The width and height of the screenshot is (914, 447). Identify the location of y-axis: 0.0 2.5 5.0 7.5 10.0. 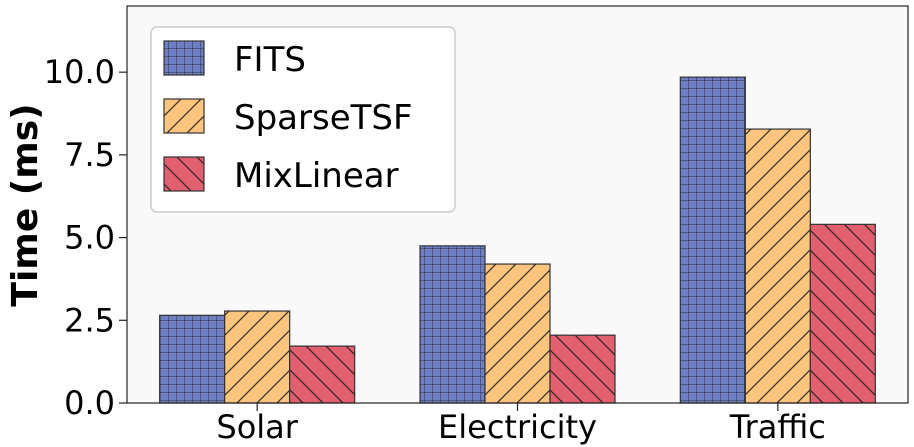
(85, 237).